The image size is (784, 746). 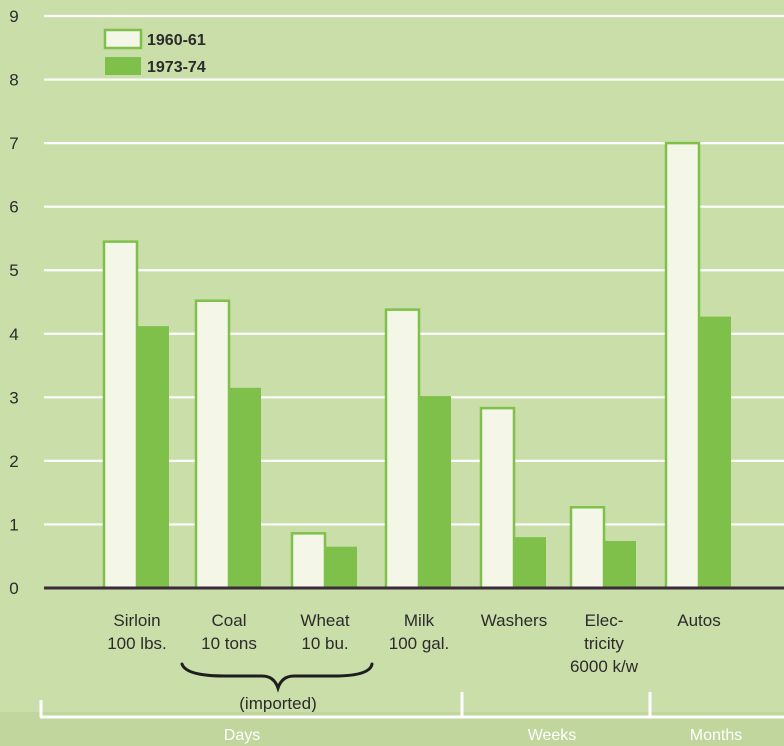 I want to click on y-tick-label-3: 3, so click(x=13, y=397).